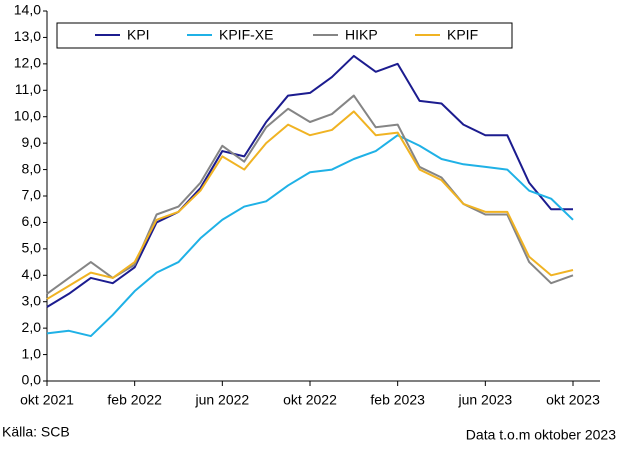 The width and height of the screenshot is (644, 450). I want to click on x-tick-label: feb 2023, so click(397, 400).